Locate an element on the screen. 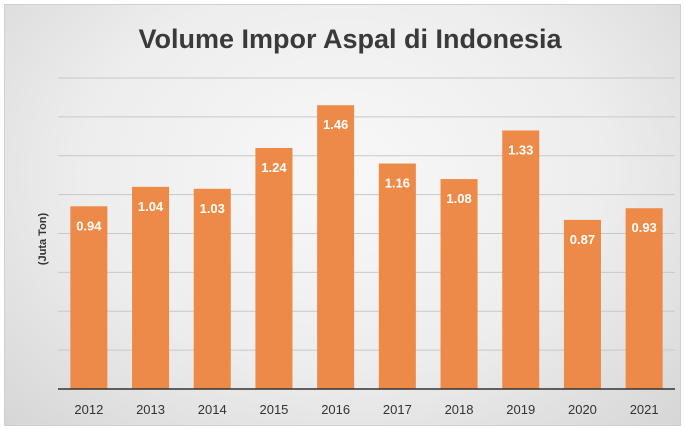 Image resolution: width=685 pixels, height=430 pixels. bar-2021 is located at coordinates (644, 298).